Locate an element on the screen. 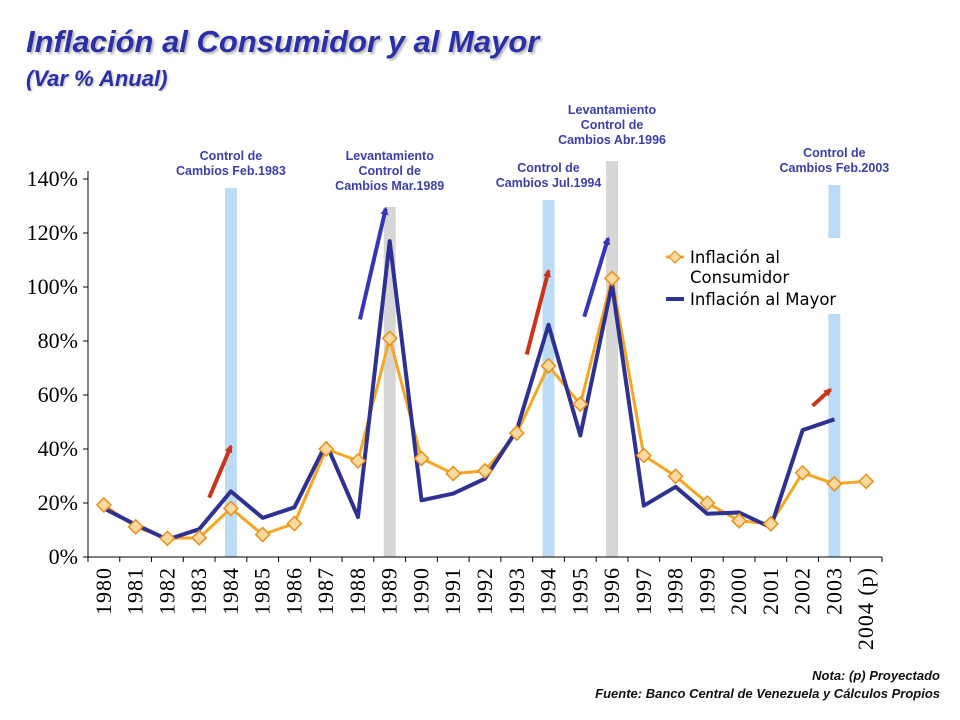  x-tick-label-1991: 1991 is located at coordinates (452, 591).